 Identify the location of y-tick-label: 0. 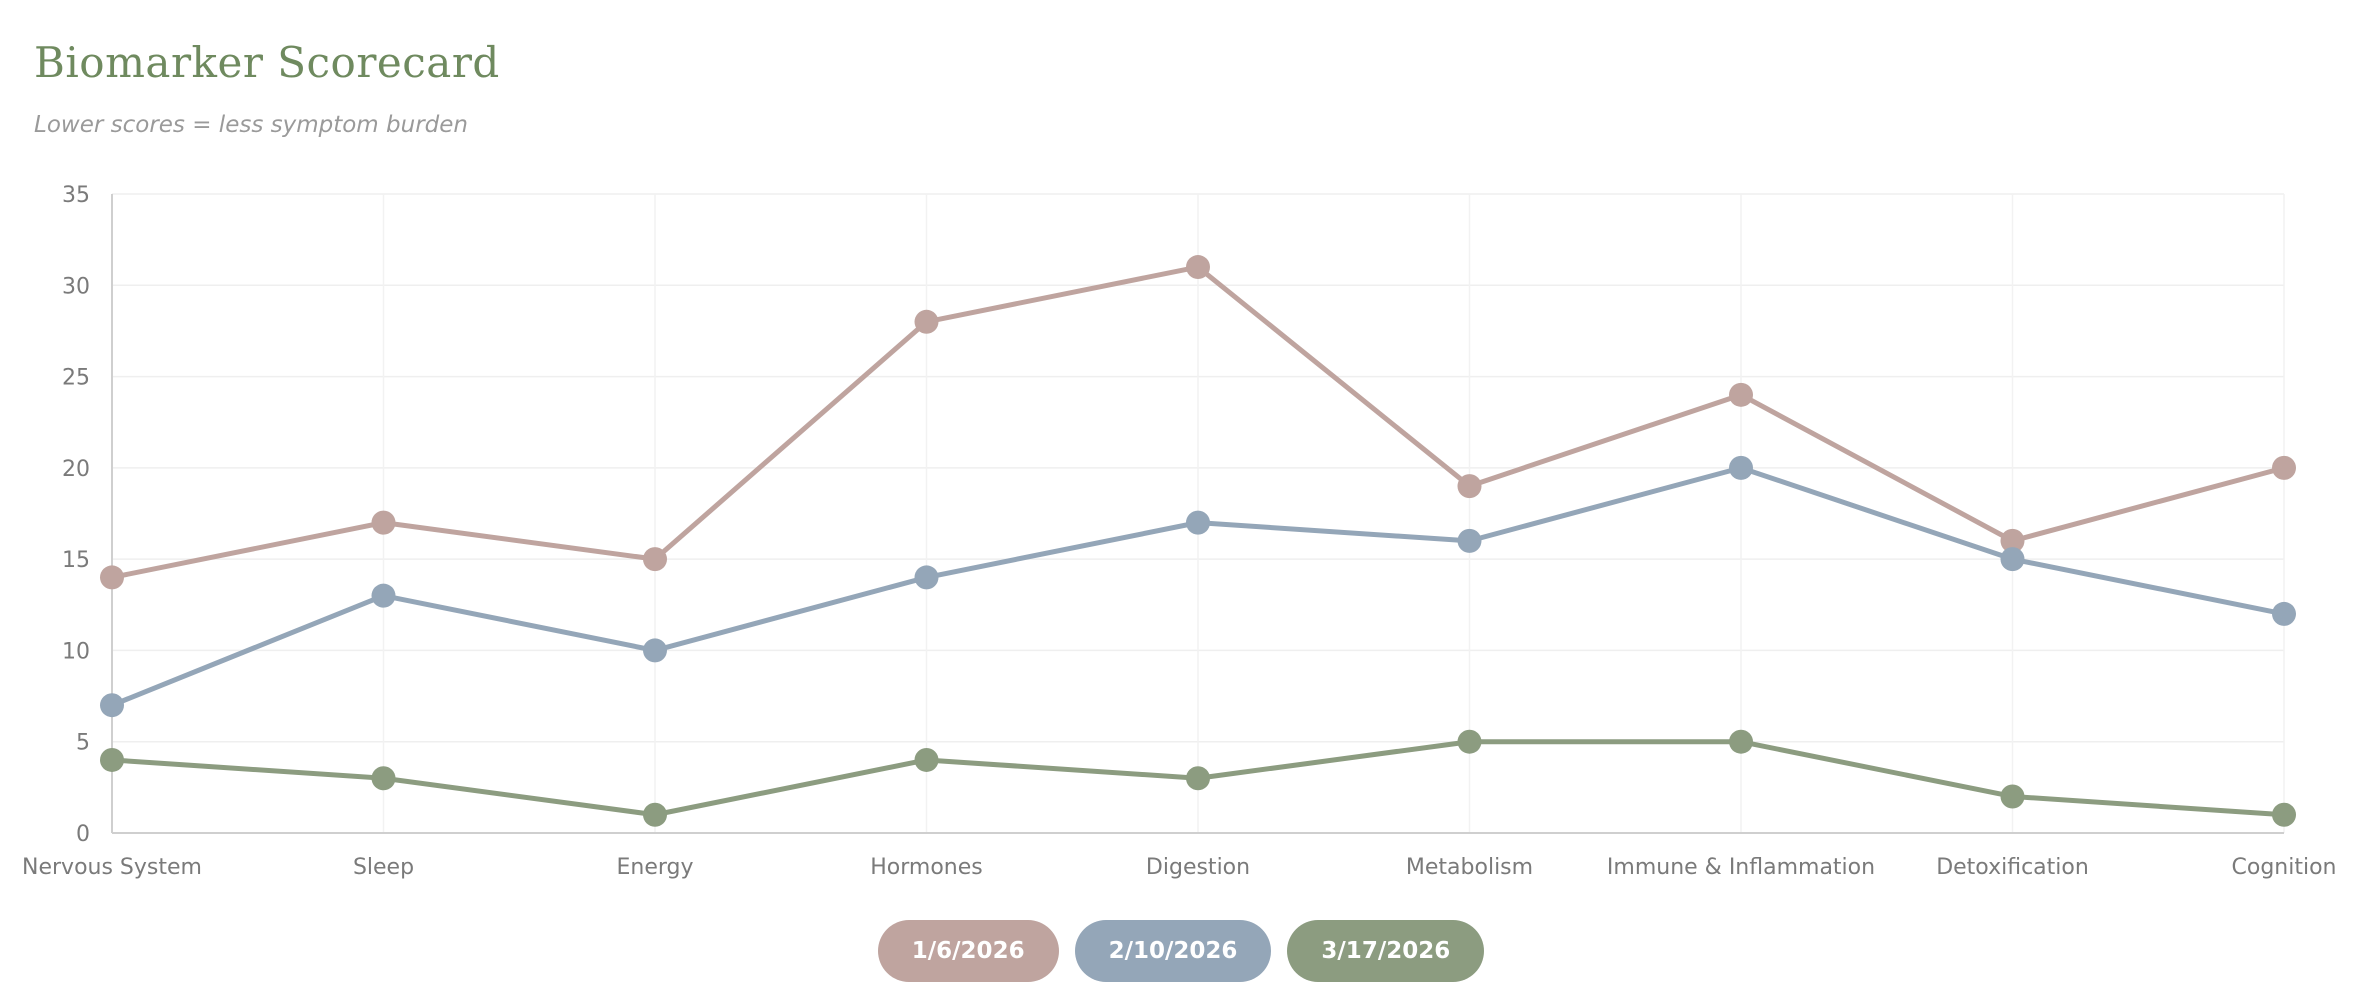
(83, 834).